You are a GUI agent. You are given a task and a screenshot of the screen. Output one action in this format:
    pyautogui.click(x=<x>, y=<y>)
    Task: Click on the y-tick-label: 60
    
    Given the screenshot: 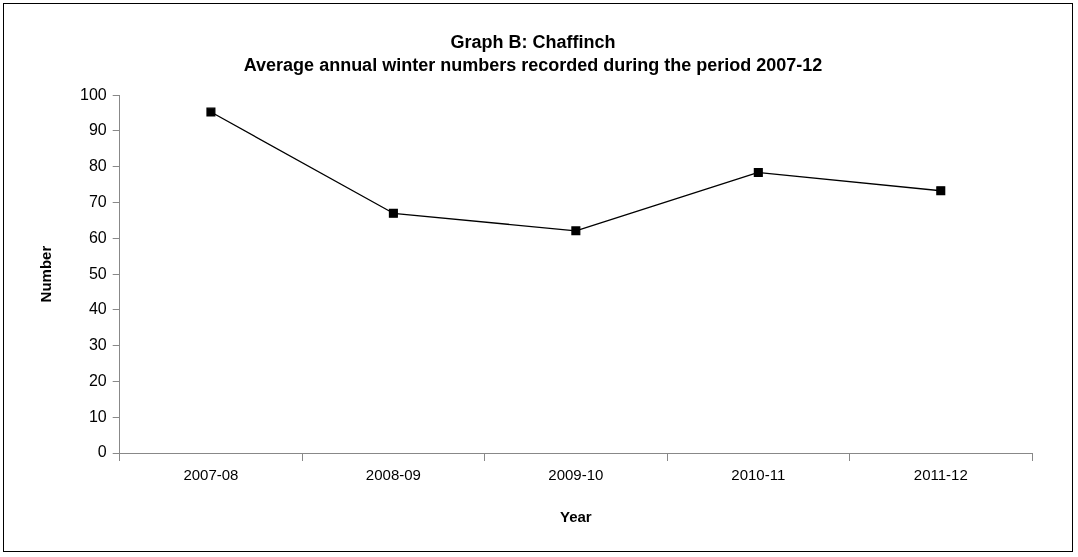 What is the action you would take?
    pyautogui.click(x=97, y=237)
    